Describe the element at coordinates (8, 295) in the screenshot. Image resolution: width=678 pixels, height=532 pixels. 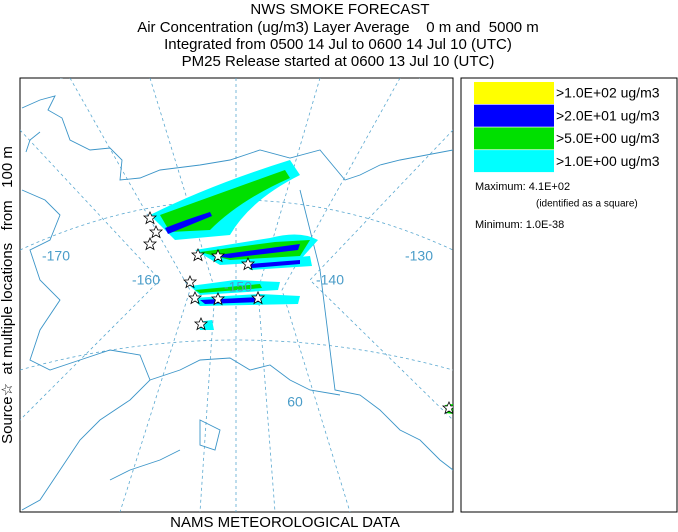
I see `side-label: Source☆ at multiple locations from 100 m` at that location.